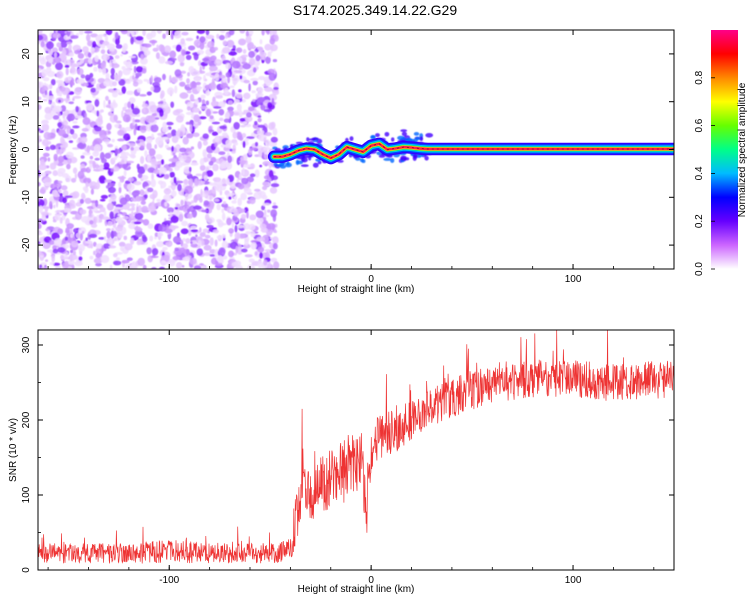 The height and width of the screenshot is (600, 750). What do you see at coordinates (159, 149) in the screenshot?
I see `noise-speckle-layer` at bounding box center [159, 149].